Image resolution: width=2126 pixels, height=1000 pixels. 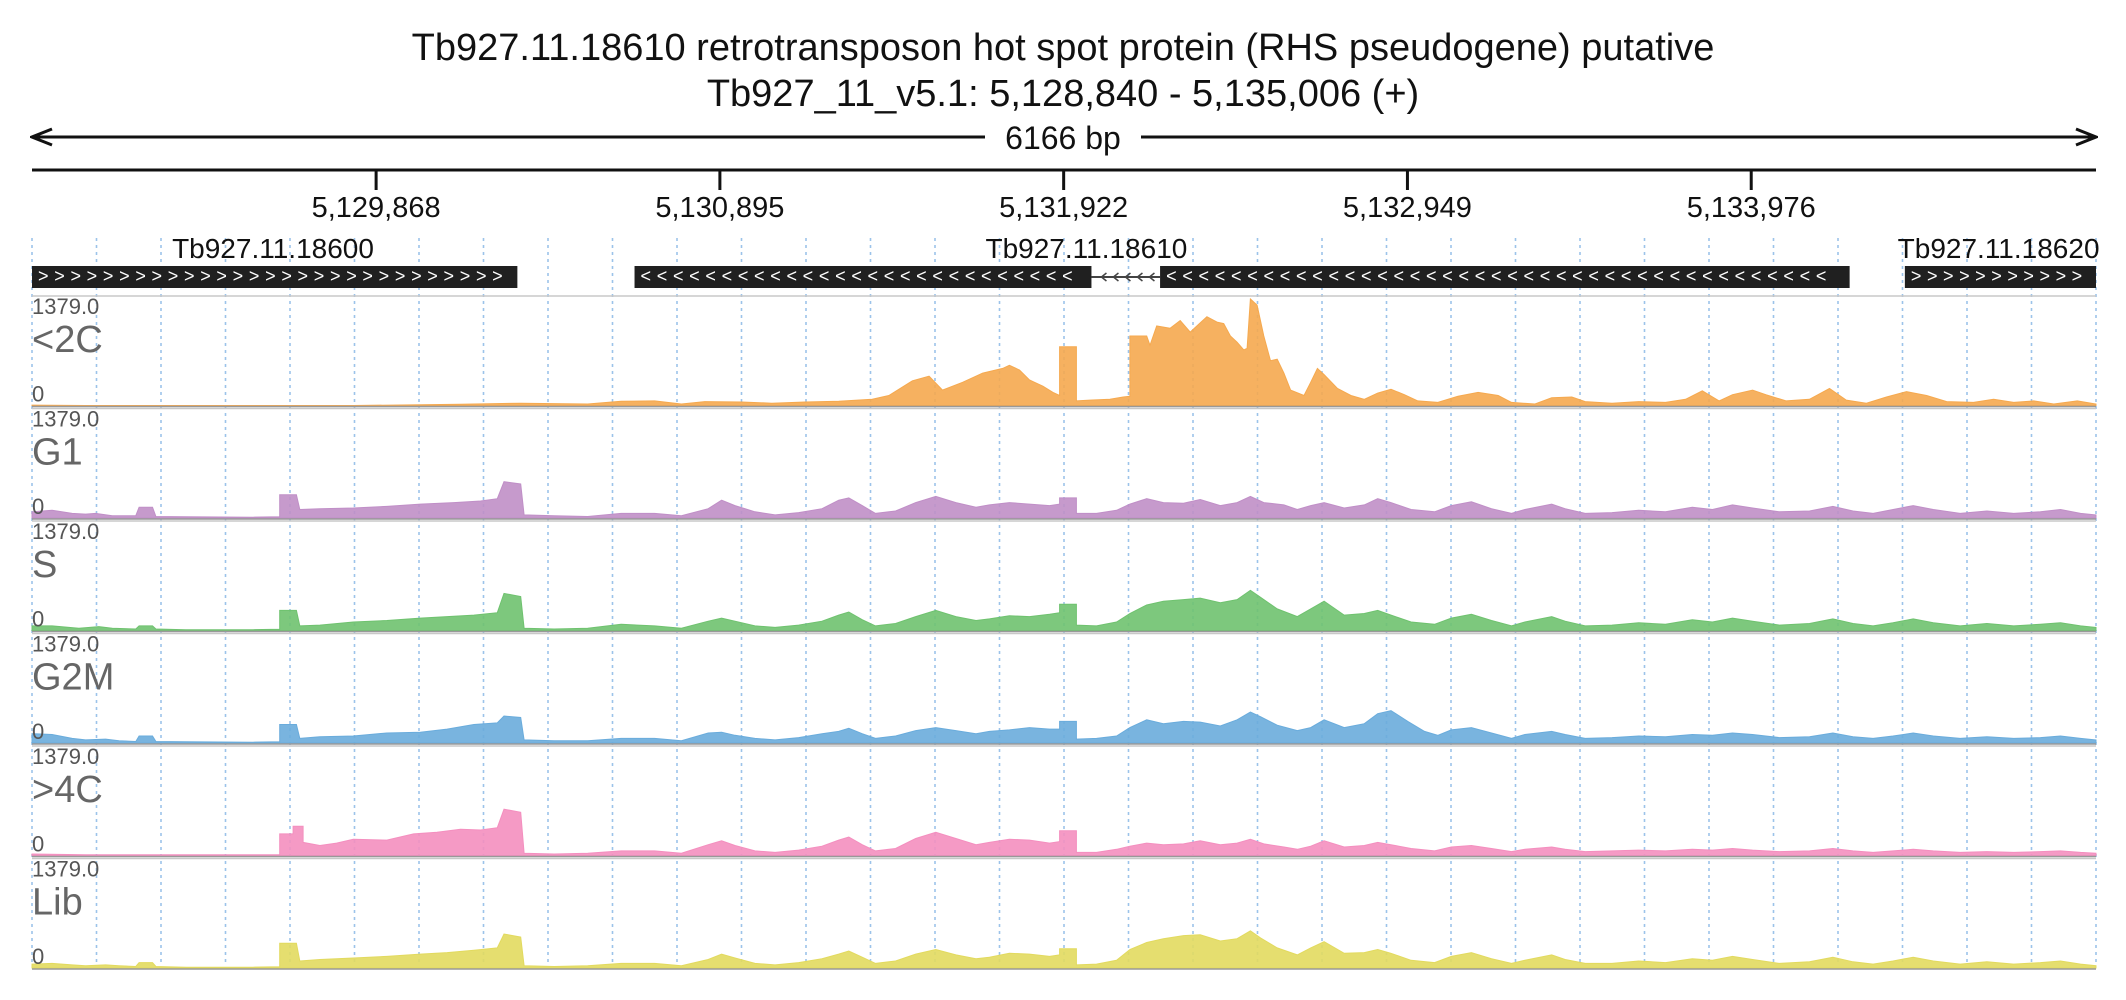 I want to click on gene-label: Tb927.11.18610, so click(x=1086, y=248).